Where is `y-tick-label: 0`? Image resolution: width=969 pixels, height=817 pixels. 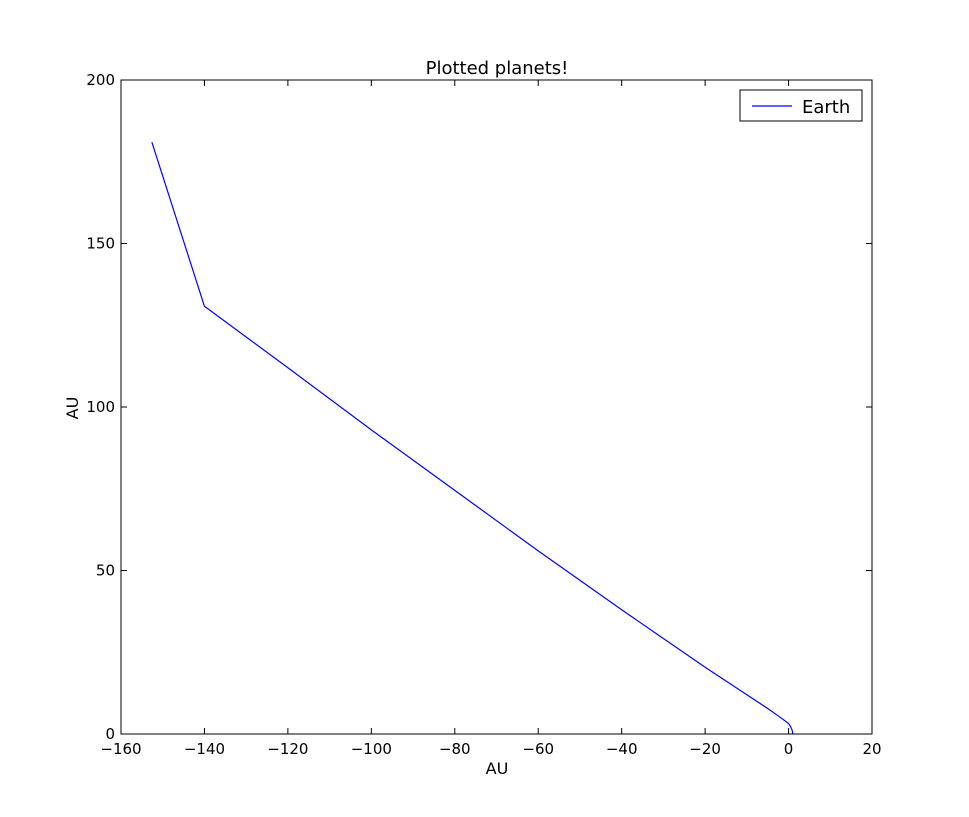 y-tick-label: 0 is located at coordinates (110, 734).